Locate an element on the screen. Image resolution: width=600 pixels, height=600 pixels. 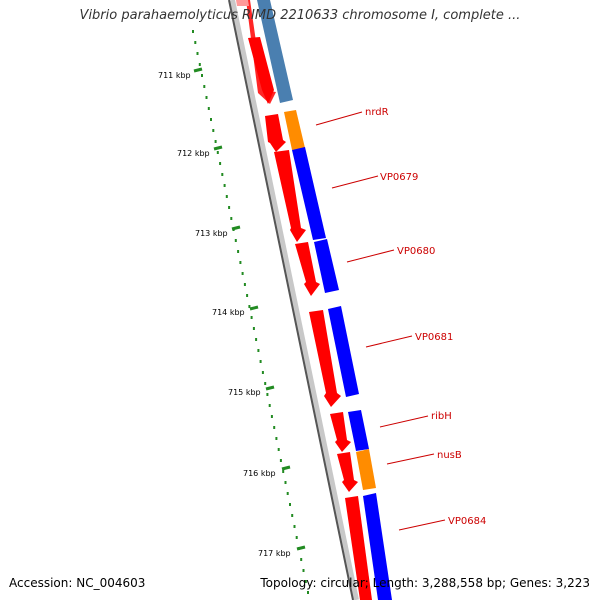
ruler-label-712: 712 kbp is located at coordinates (193, 153).